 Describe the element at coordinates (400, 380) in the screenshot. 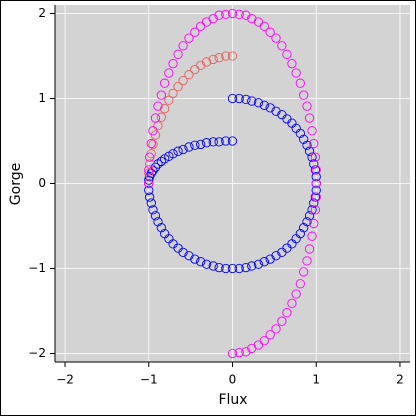

I see `x-tick-label: 2` at that location.